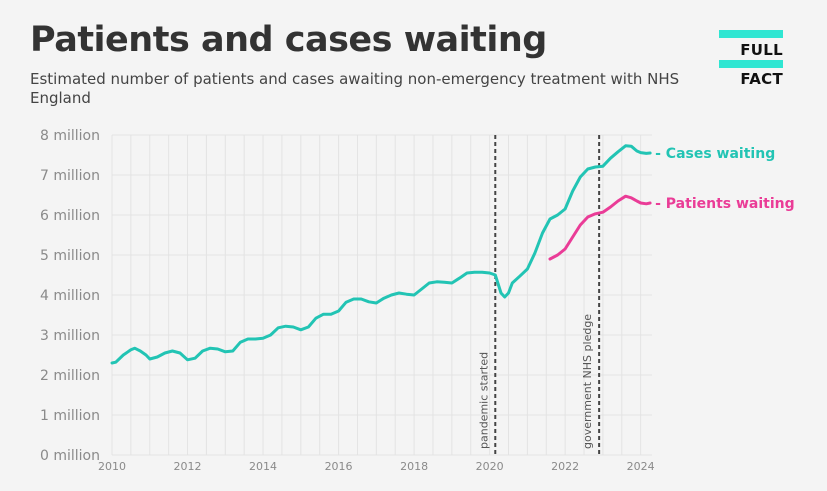  What do you see at coordinates (725, 204) in the screenshot?
I see `series-label: - Patients waiting` at bounding box center [725, 204].